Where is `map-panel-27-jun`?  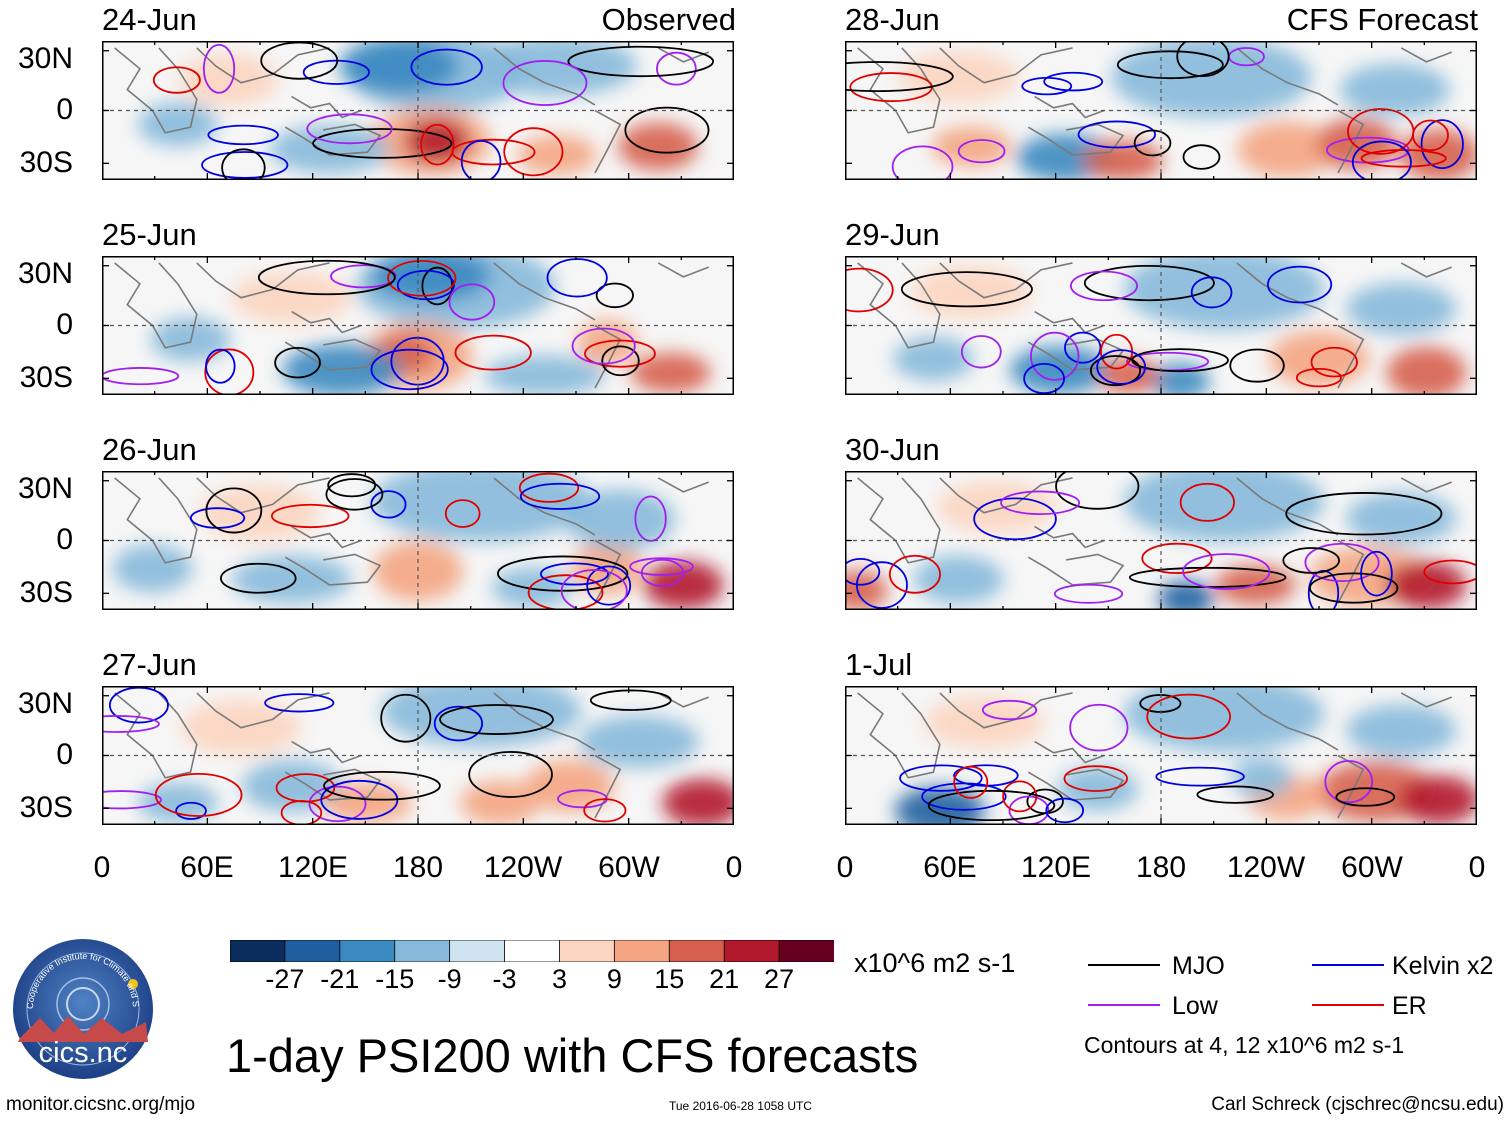 map-panel-27-jun is located at coordinates (418, 755).